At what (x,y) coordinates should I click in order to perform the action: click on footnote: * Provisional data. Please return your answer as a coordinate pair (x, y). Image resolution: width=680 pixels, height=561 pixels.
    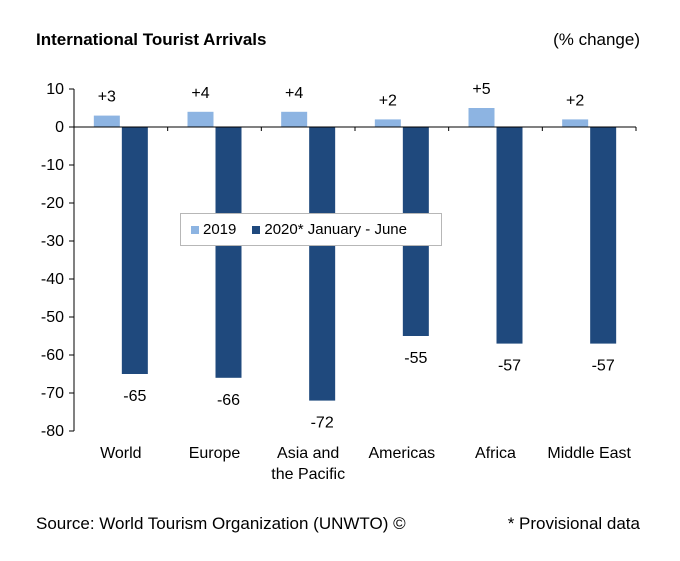
    Looking at the image, I should click on (573, 523).